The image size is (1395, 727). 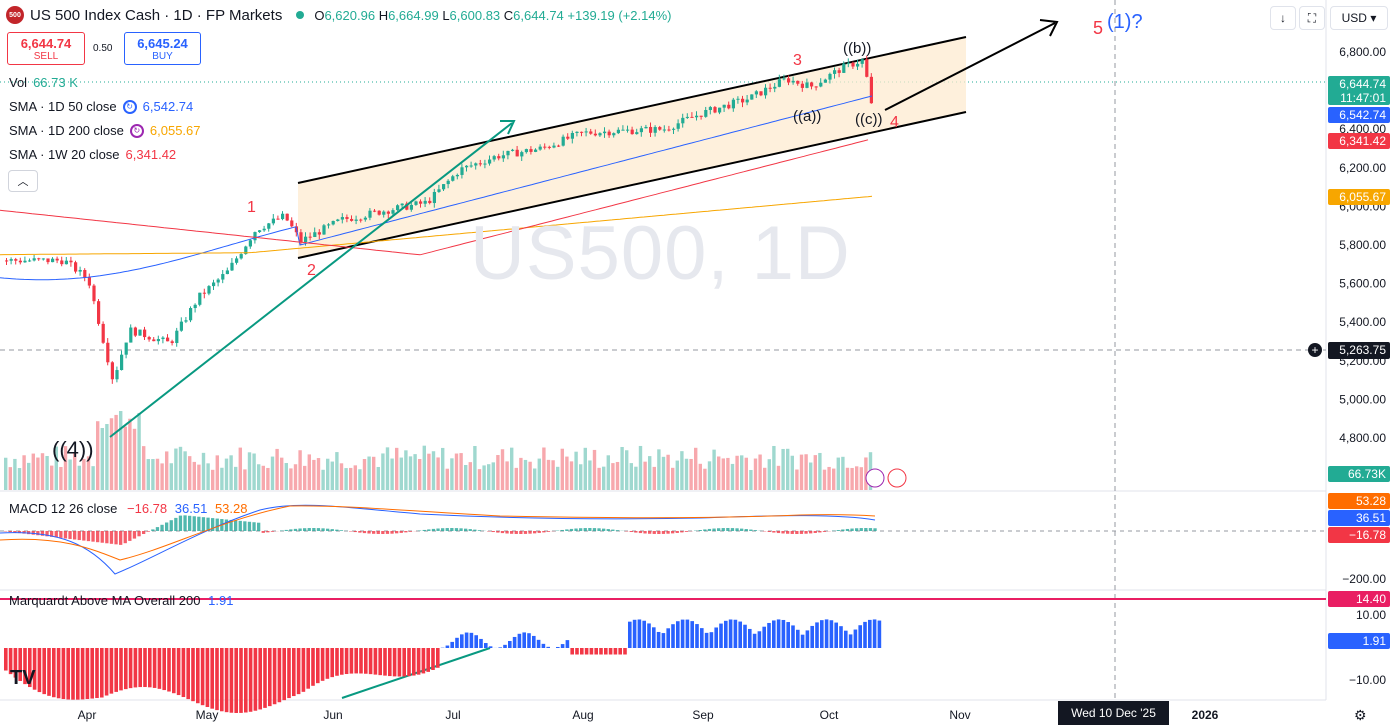 I want to click on legend-sma1w: SMA · 1W 20 close 6,341.42, so click(x=93, y=154).